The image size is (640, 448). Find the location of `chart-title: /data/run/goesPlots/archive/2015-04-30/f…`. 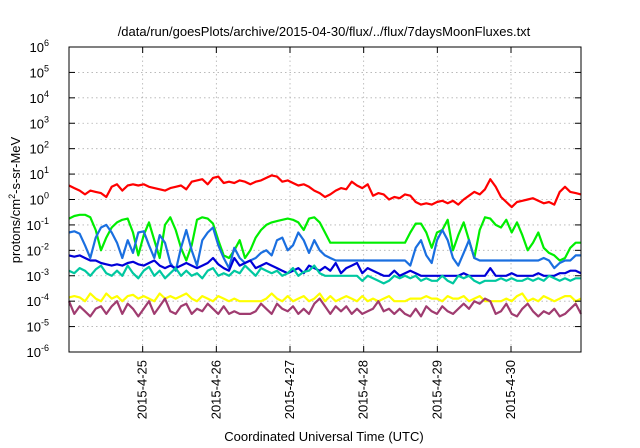

chart-title: /data/run/goesPlots/archive/2015-04-30/f… is located at coordinates (324, 31).